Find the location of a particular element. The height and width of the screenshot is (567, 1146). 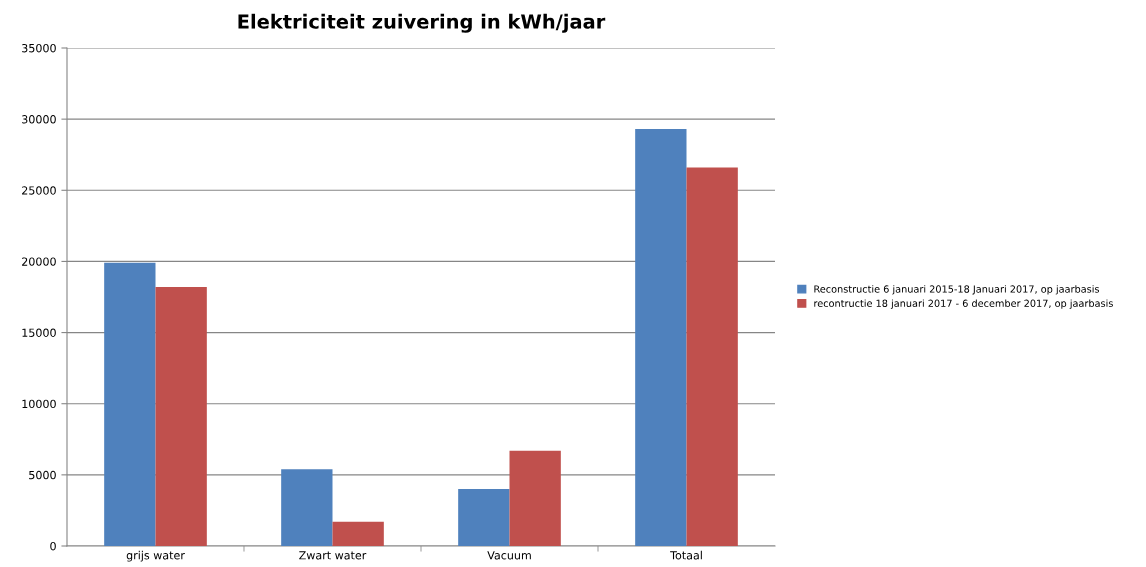

y-tick-label: 30000 is located at coordinates (39, 119).